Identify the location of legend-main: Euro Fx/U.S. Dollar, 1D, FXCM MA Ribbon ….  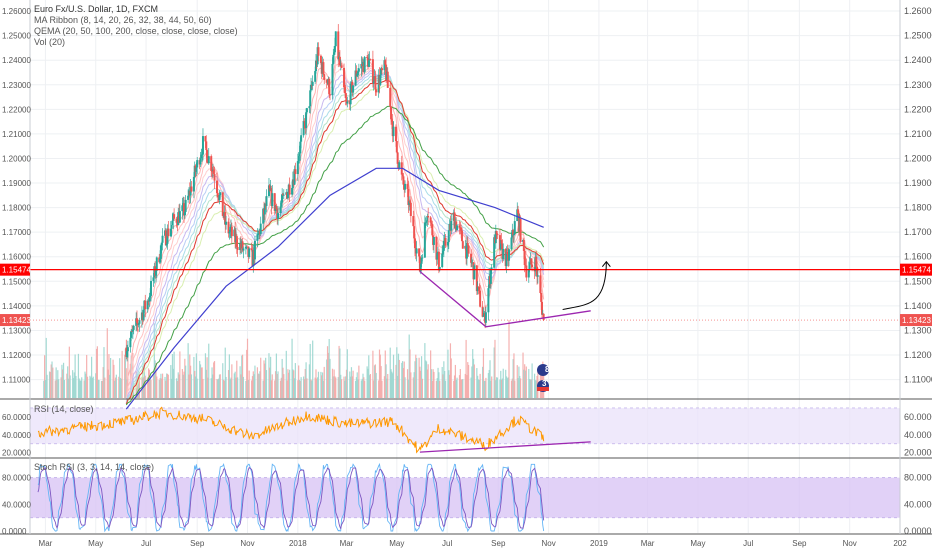
(136, 26).